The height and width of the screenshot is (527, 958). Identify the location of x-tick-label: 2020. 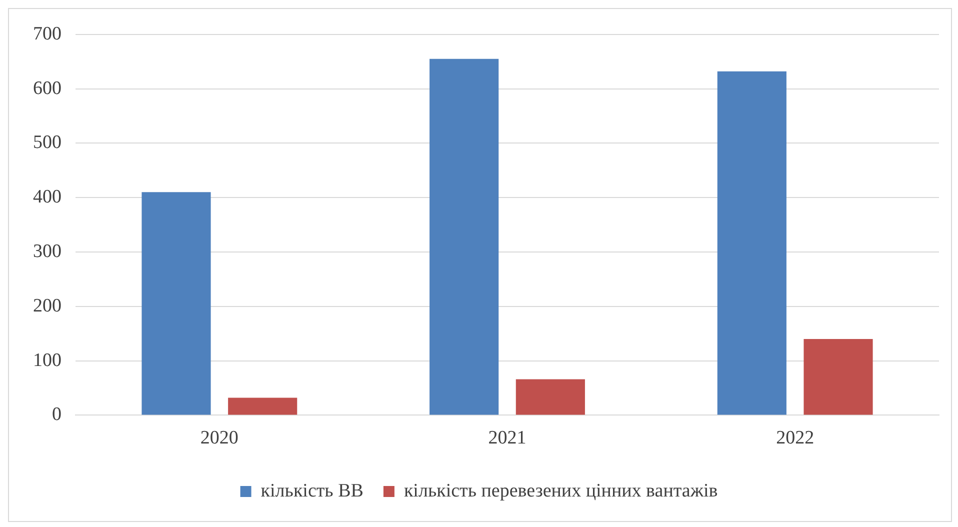
(219, 438).